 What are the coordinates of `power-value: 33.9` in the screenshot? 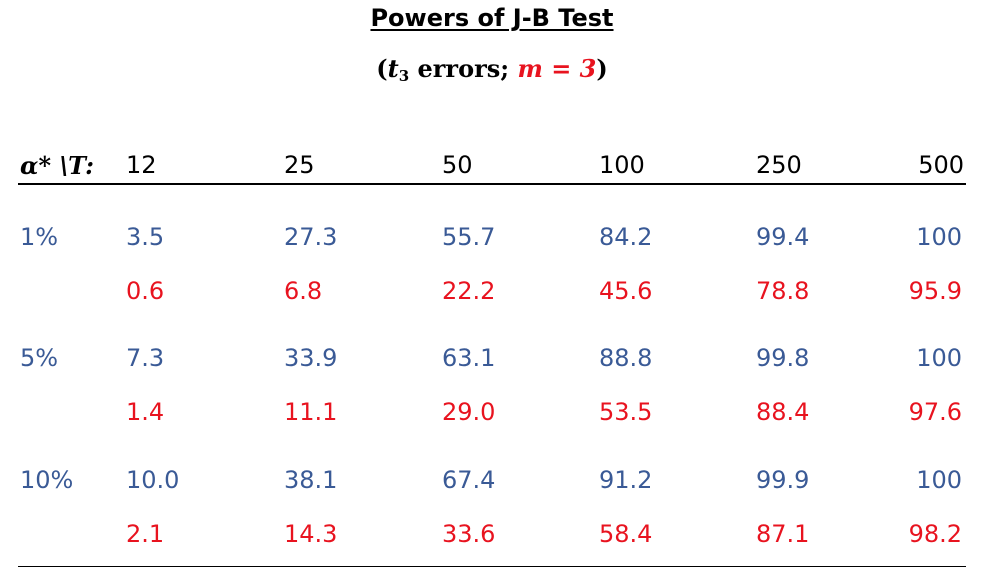 It's located at (311, 358).